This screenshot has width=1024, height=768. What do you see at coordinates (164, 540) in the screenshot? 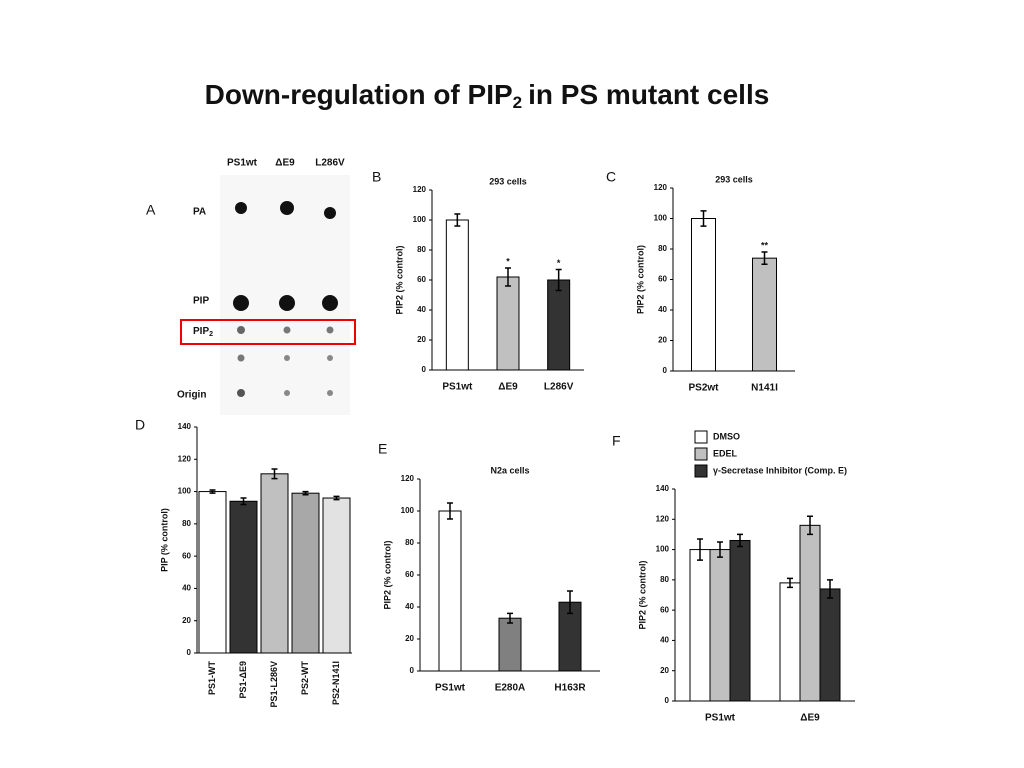
I see `y-axis-label: PIP (% control)` at bounding box center [164, 540].